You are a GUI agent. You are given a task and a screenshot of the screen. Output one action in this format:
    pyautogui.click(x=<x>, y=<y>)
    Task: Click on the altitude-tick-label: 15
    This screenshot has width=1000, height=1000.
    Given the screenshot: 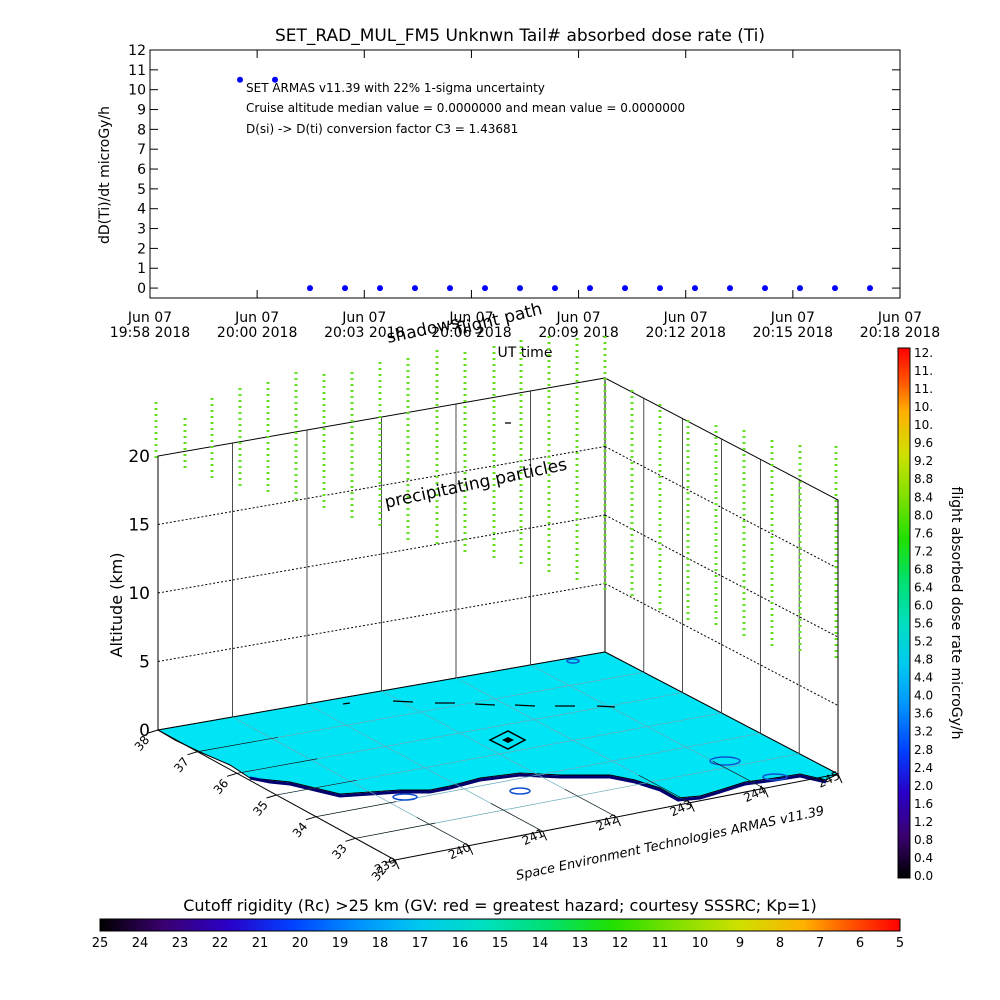 What is the action you would take?
    pyautogui.click(x=139, y=526)
    